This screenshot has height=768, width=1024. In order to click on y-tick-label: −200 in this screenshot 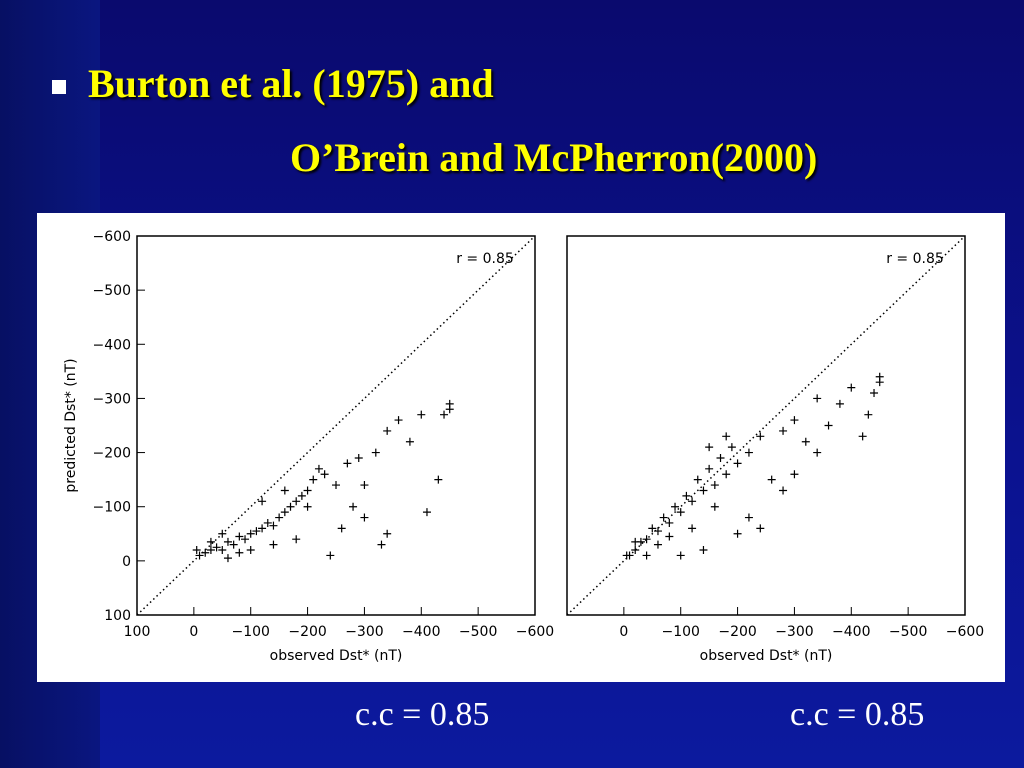, I will do `click(112, 454)`.